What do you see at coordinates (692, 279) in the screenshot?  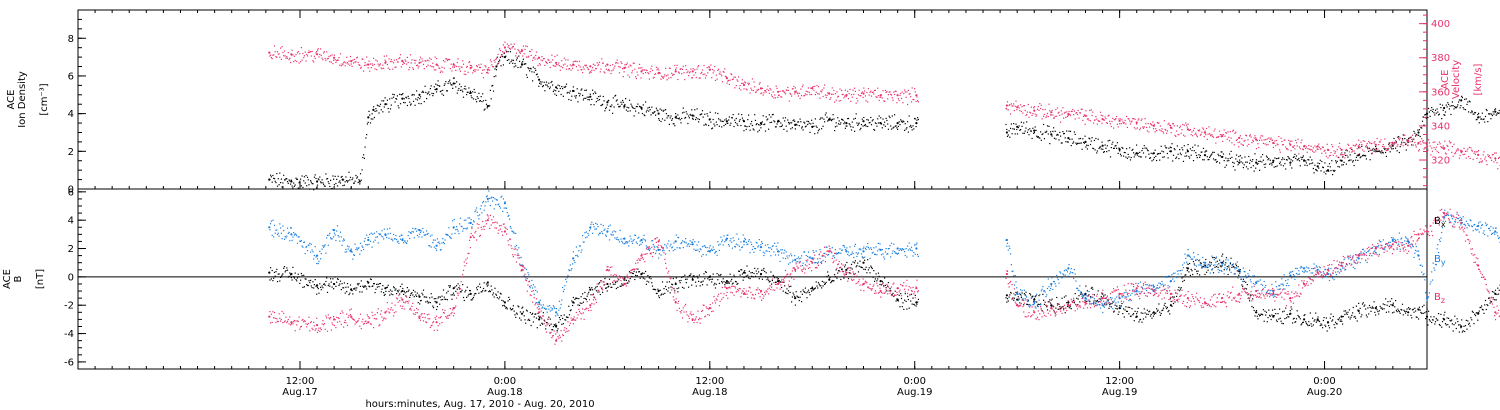 I see `bx-series-point` at bounding box center [692, 279].